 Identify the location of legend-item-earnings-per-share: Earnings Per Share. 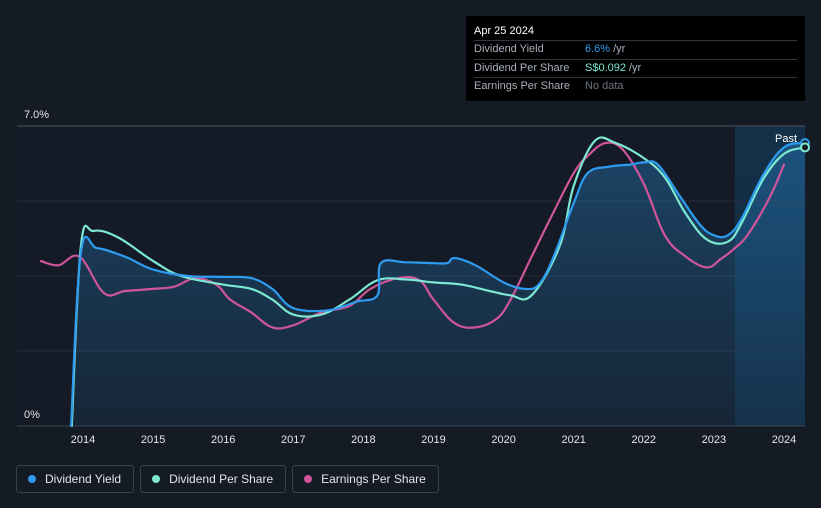
(365, 479).